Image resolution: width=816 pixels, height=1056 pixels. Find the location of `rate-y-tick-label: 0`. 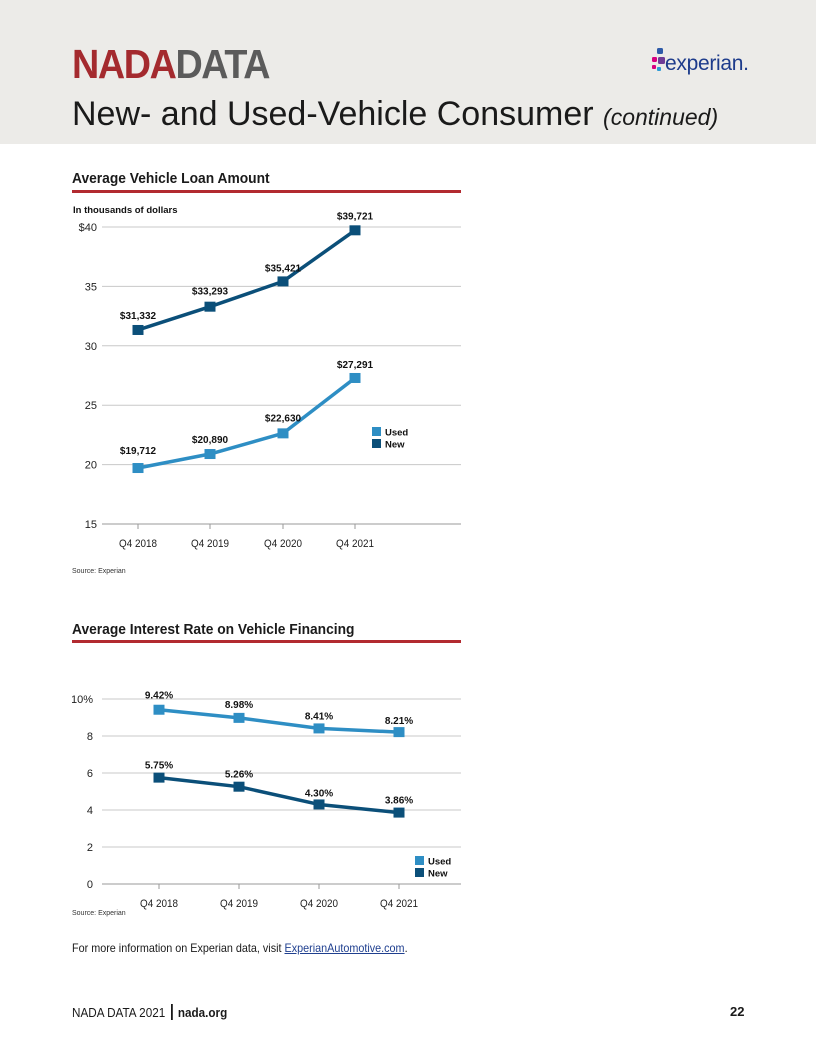

rate-y-tick-label: 0 is located at coordinates (90, 885).